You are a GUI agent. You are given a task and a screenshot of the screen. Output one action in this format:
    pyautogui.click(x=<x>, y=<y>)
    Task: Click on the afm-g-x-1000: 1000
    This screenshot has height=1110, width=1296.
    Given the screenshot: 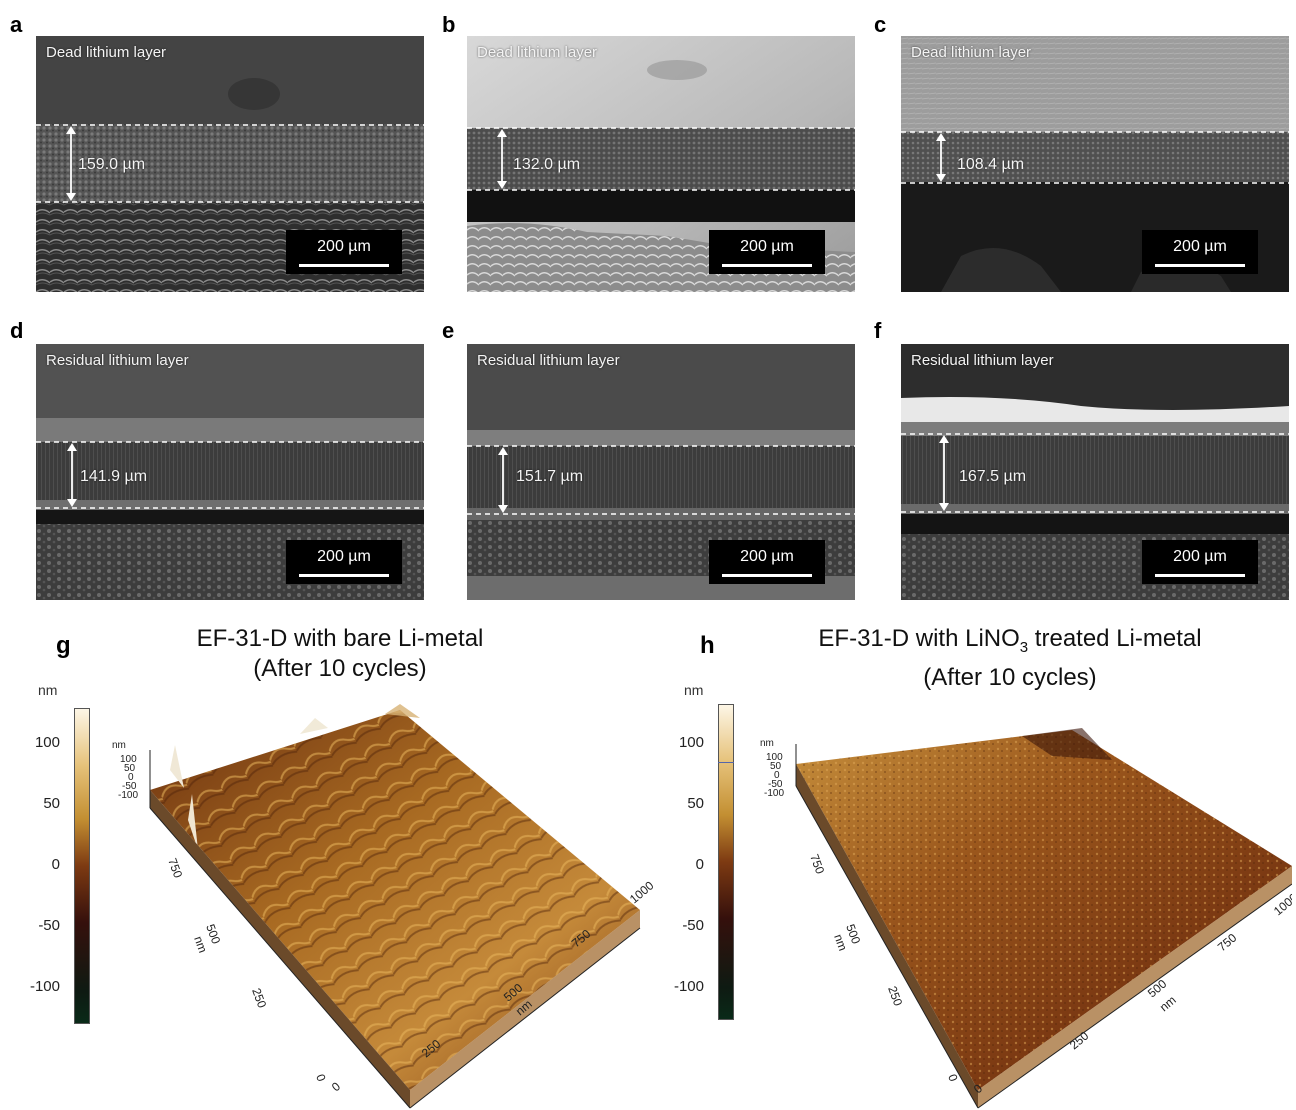 What is the action you would take?
    pyautogui.click(x=642, y=892)
    